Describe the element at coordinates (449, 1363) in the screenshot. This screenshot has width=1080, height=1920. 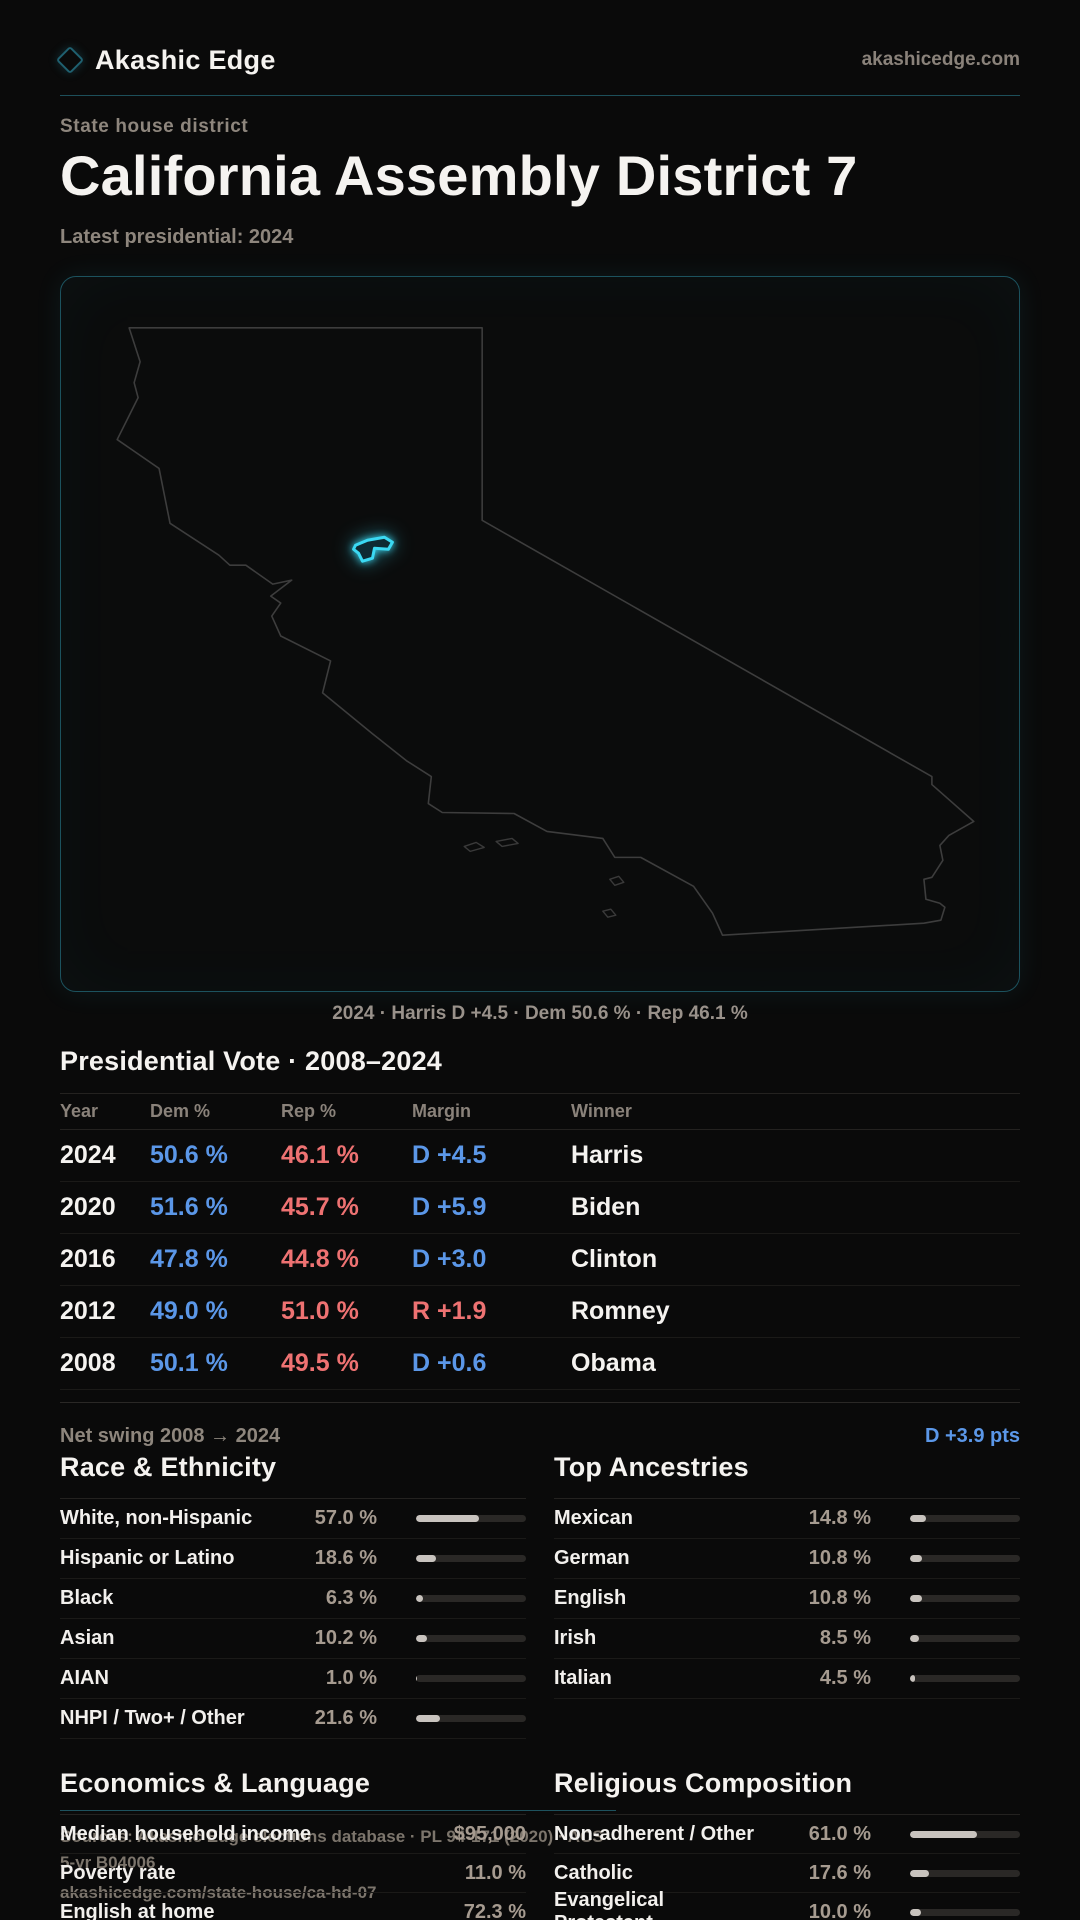
I see `cell-margin: D +0.6` at that location.